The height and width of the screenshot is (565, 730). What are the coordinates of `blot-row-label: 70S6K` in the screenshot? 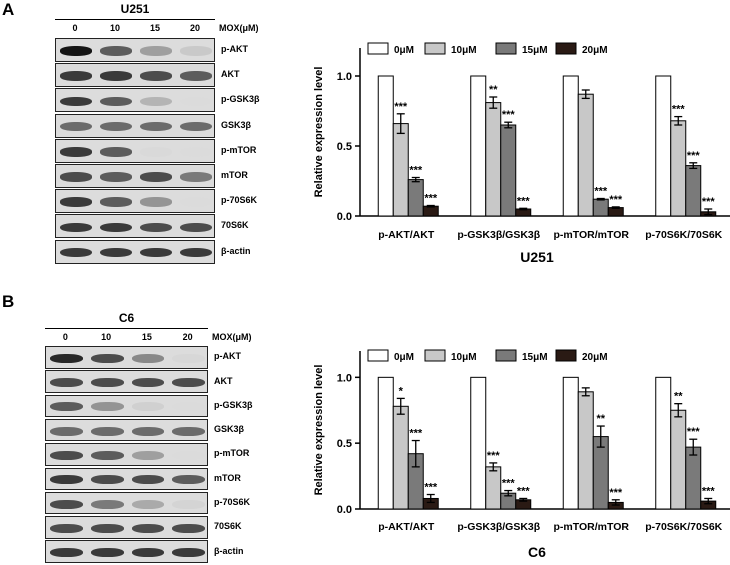 It's located at (228, 526).